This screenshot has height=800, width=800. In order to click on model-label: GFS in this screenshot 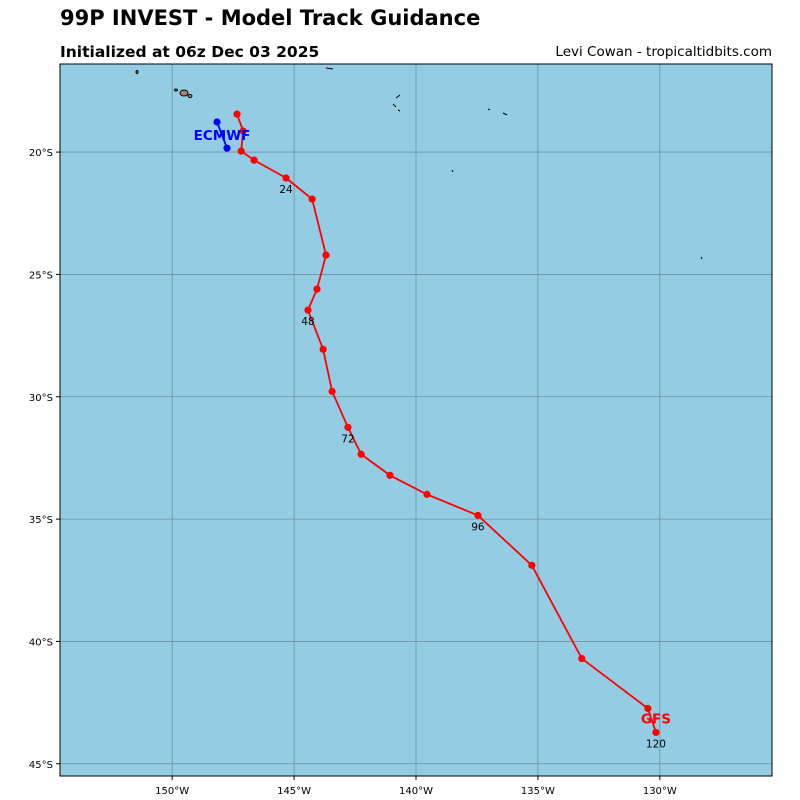, I will do `click(656, 719)`.